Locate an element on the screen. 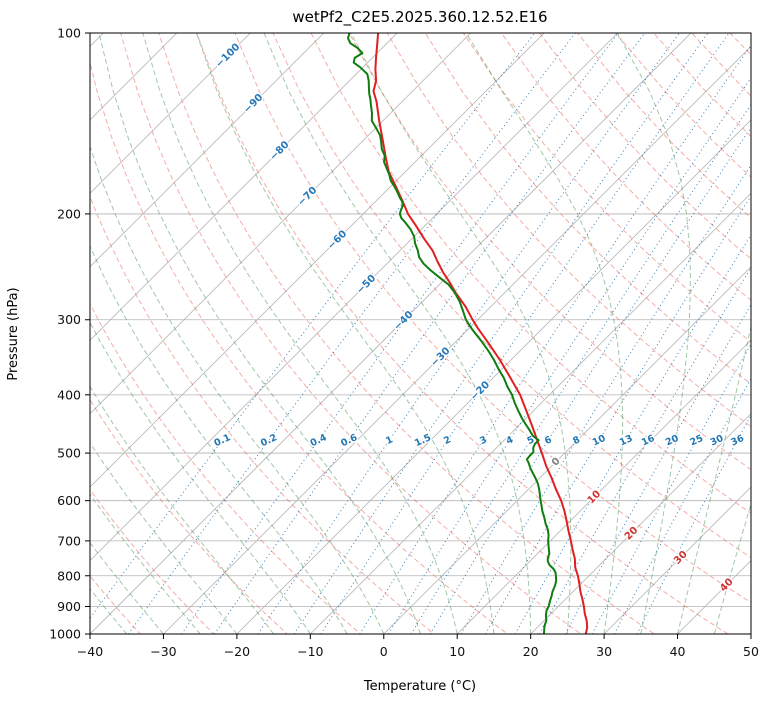 The width and height of the screenshot is (775, 708). chart-title: wetPf2_C2E5.2025.360.12.52.E16 is located at coordinates (419, 17).